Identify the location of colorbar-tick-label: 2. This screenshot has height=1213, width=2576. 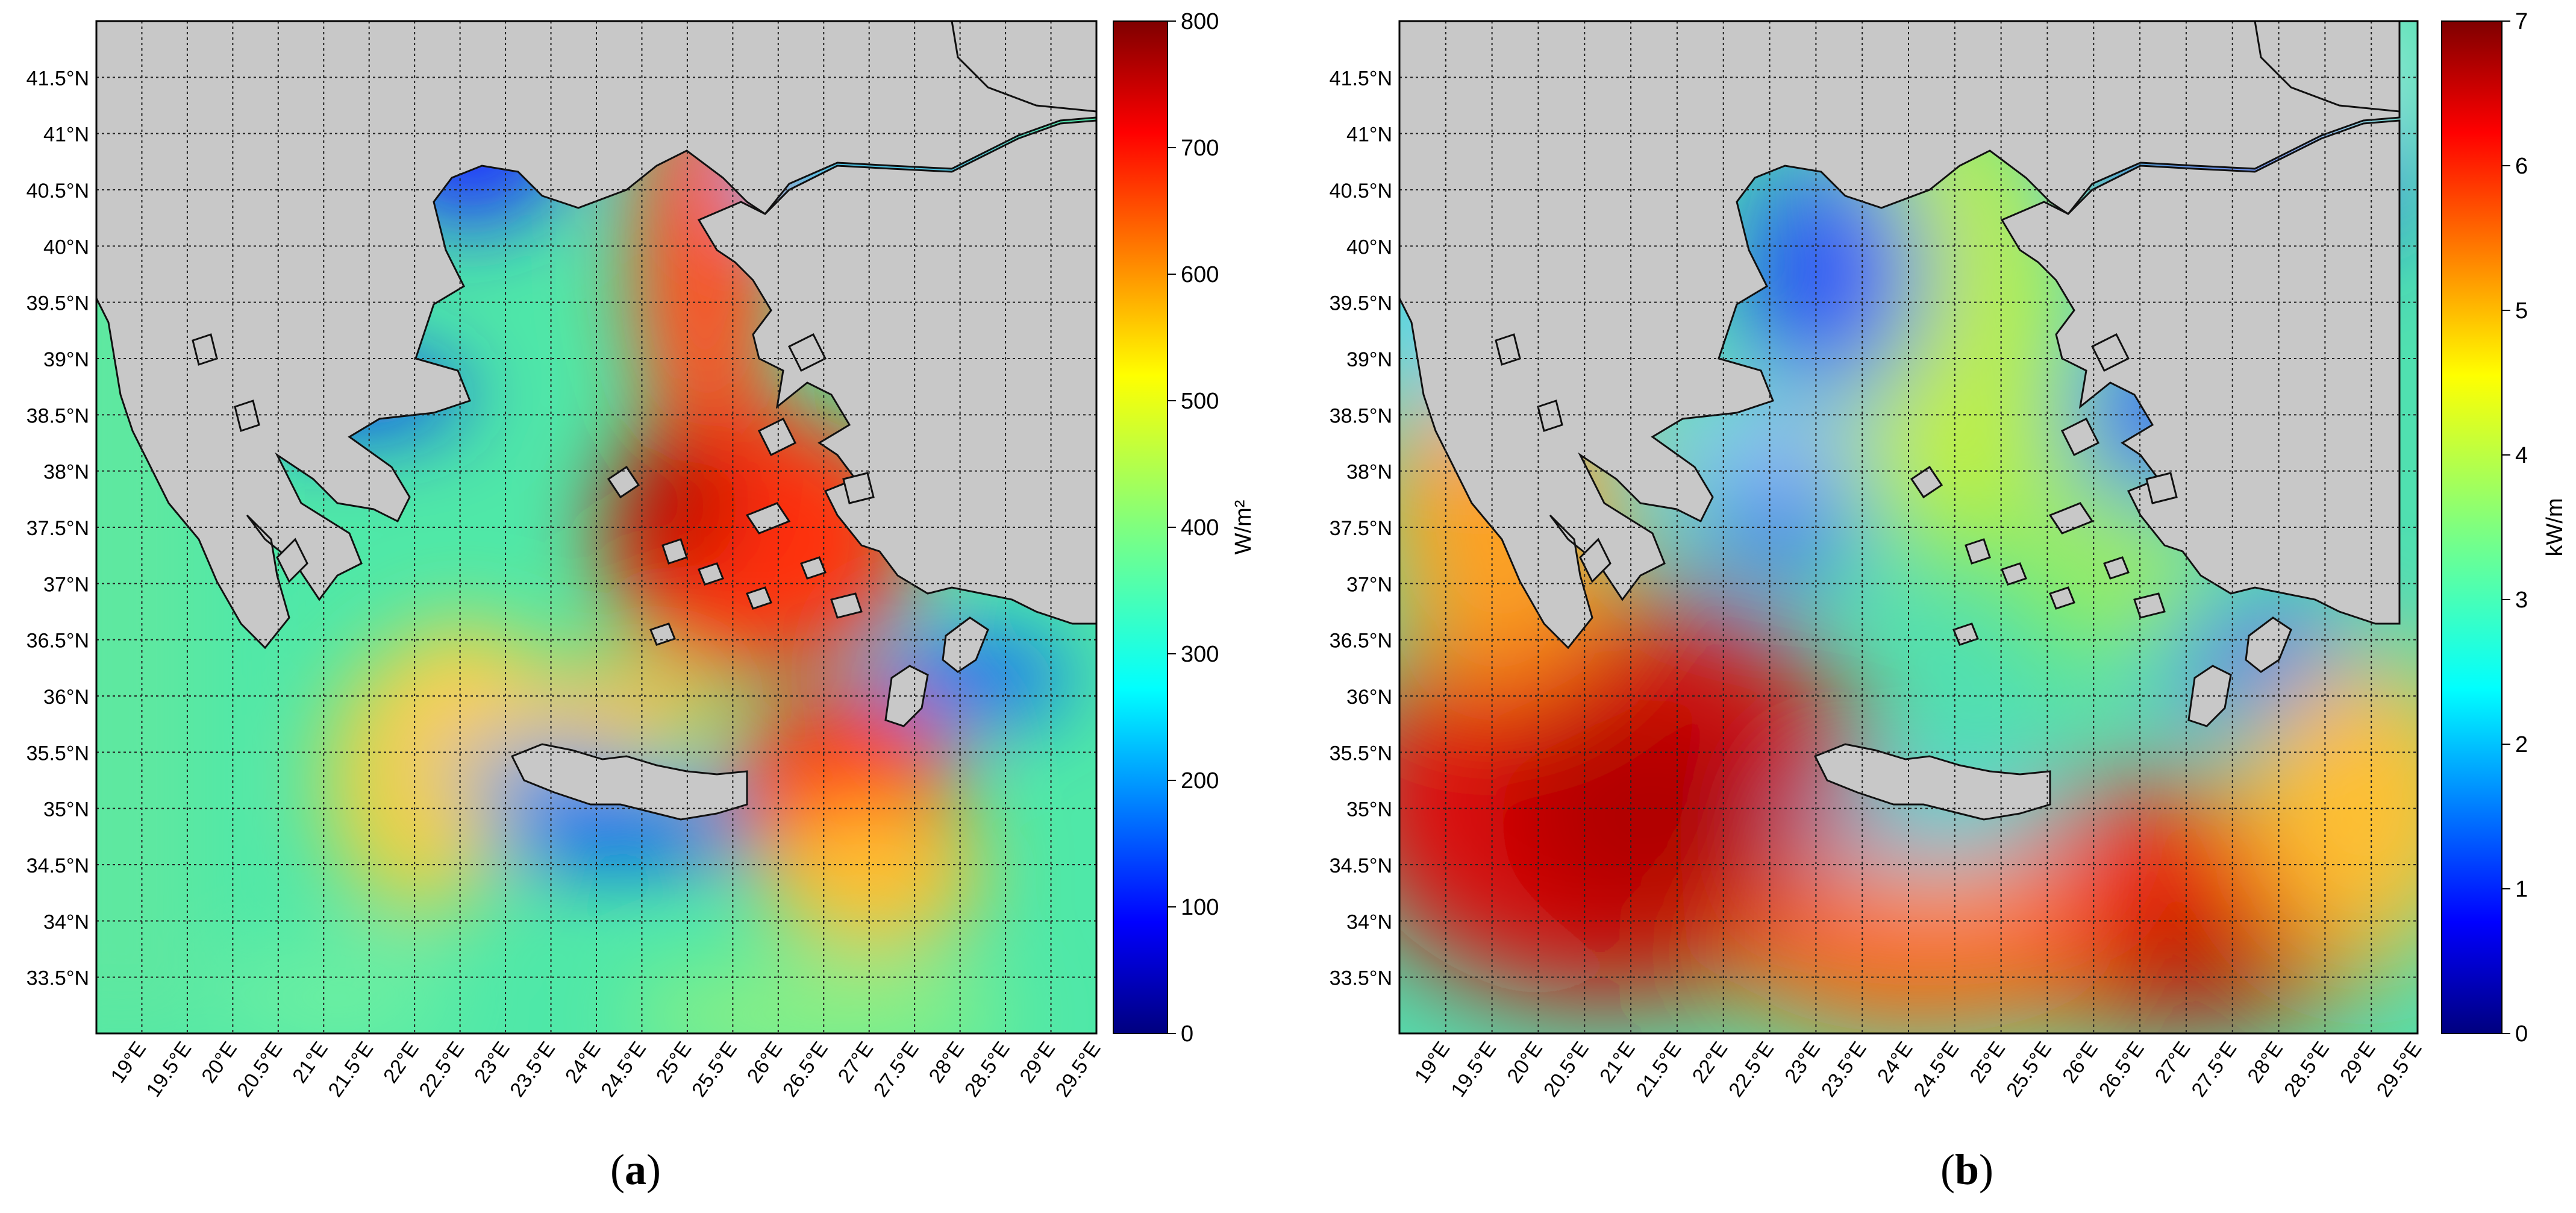
(2522, 744).